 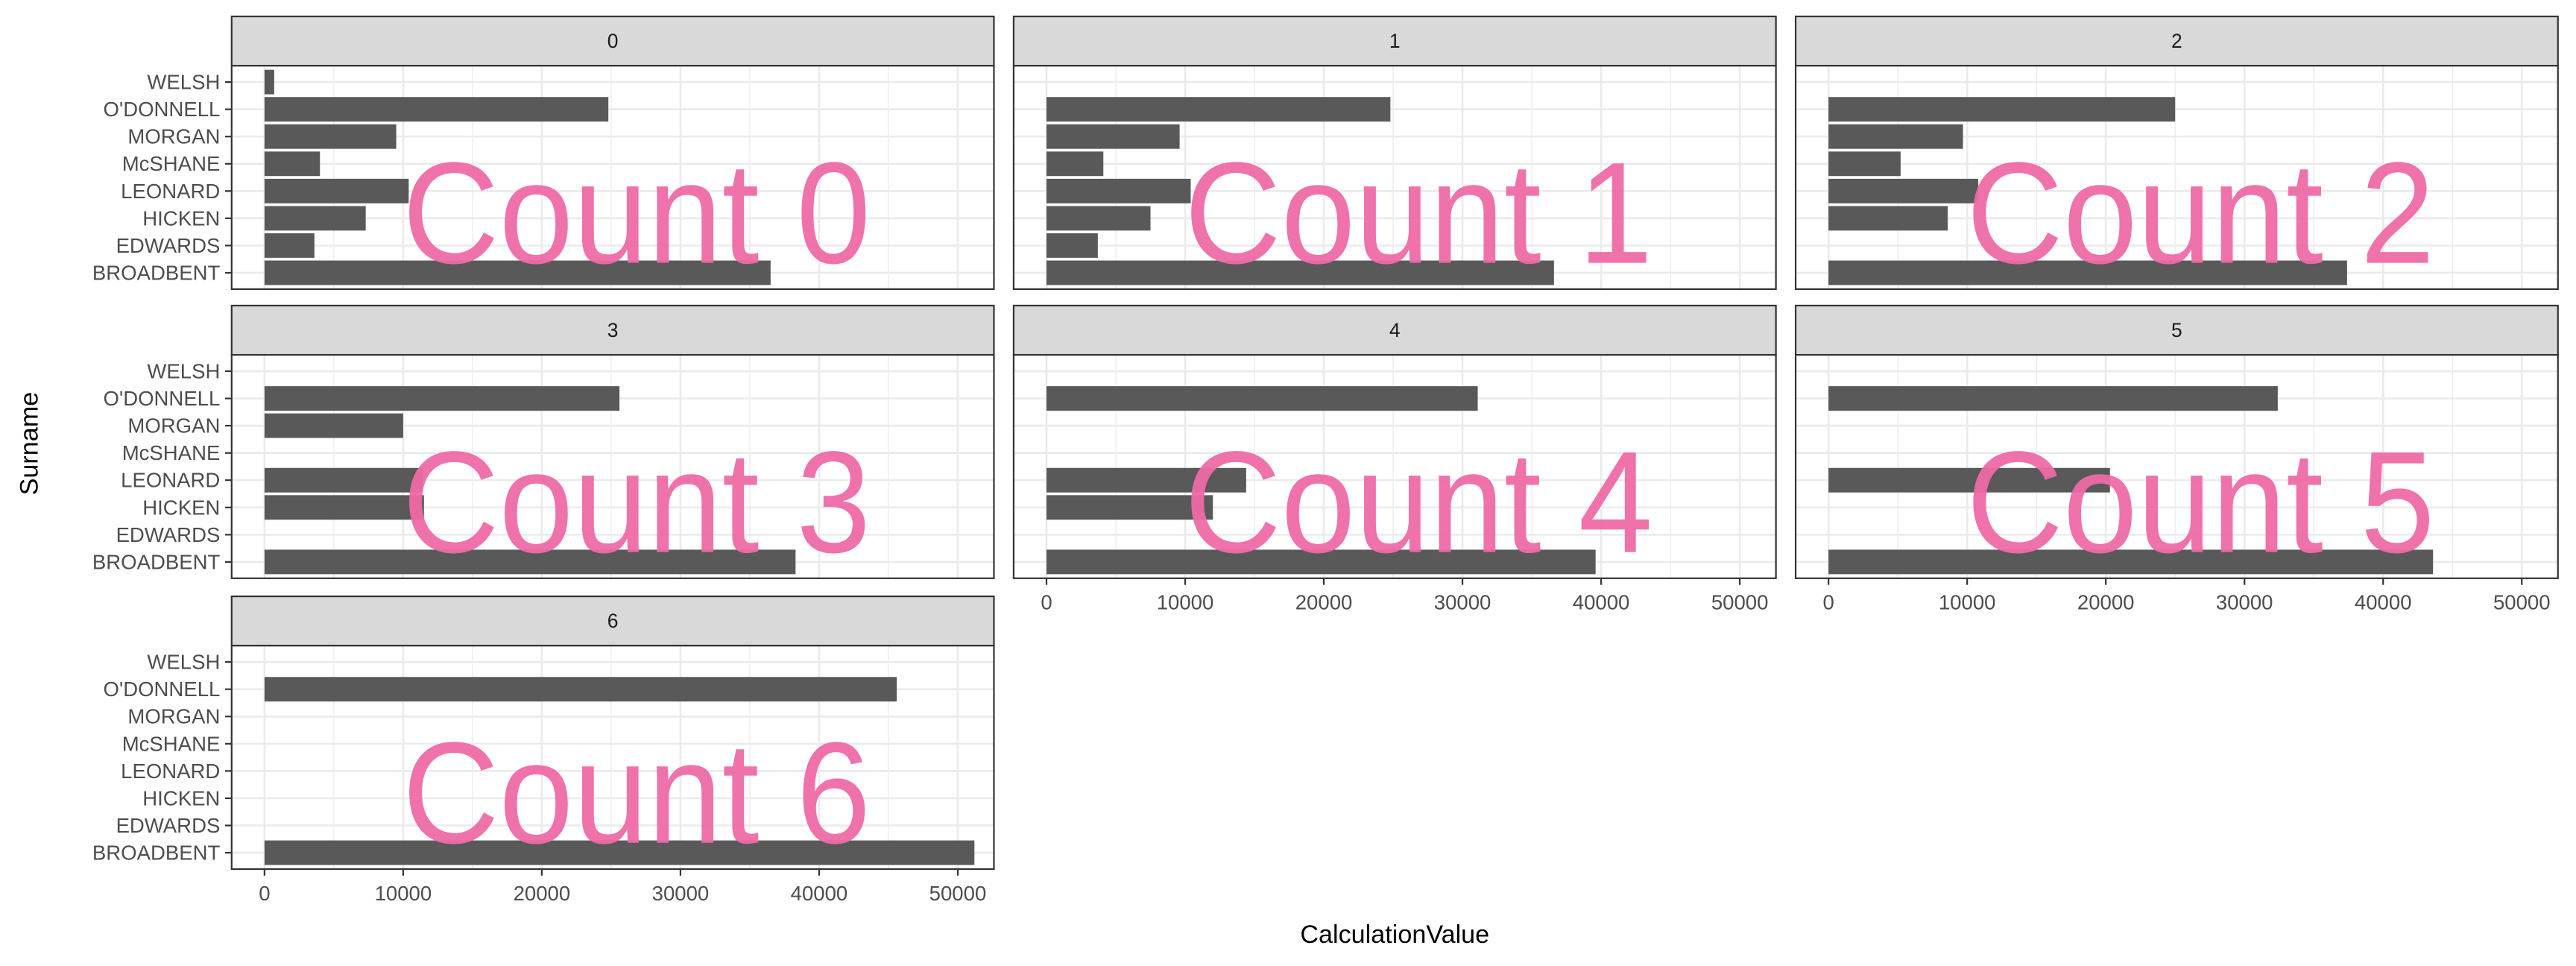 I want to click on y-axis-title: Surname, so click(x=30, y=444).